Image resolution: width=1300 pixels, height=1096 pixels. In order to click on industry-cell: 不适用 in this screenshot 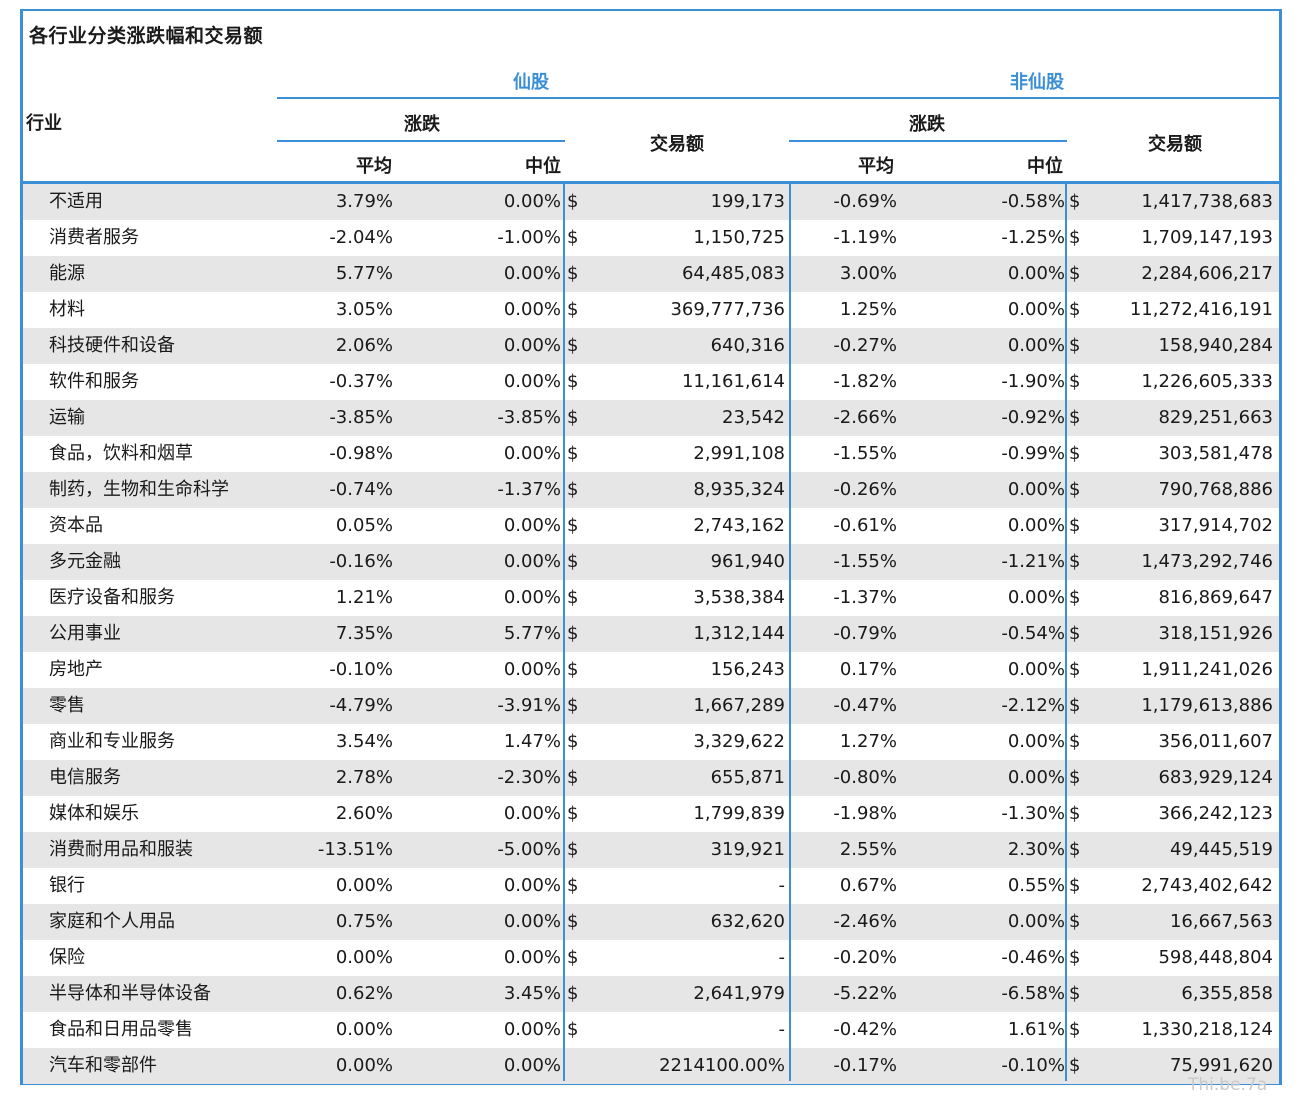, I will do `click(76, 201)`.